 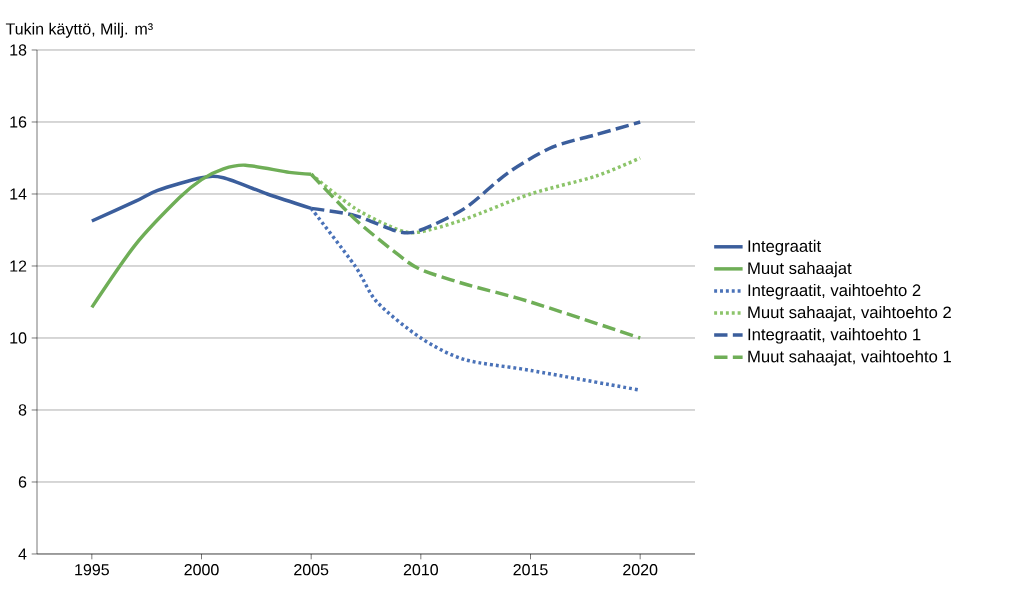 What do you see at coordinates (22, 482) in the screenshot?
I see `y-tick-label: 6` at bounding box center [22, 482].